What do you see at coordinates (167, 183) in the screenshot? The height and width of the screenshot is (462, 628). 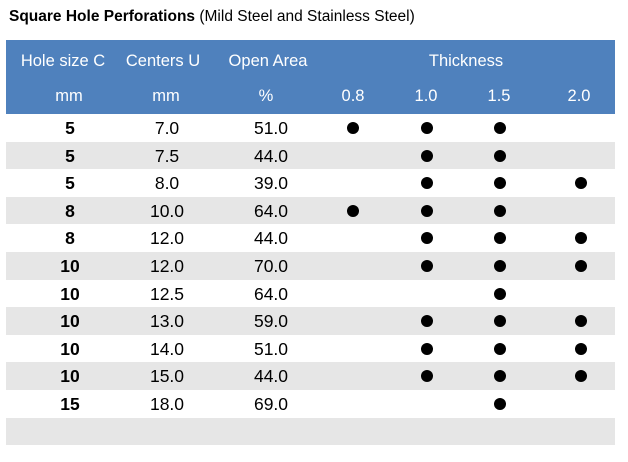 I see `cell-centers: 8.0` at bounding box center [167, 183].